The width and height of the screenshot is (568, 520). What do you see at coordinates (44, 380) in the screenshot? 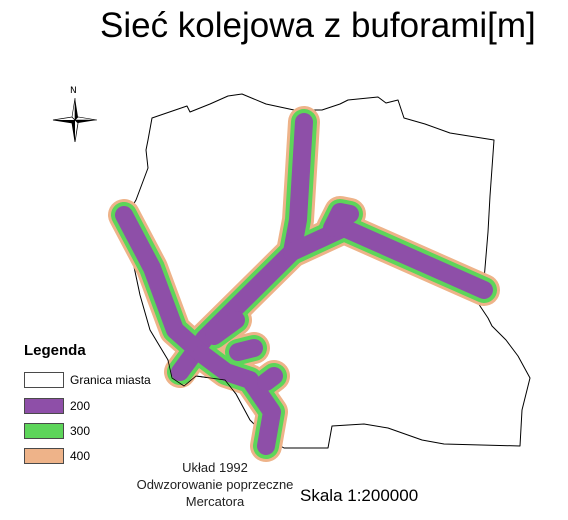
I see `legend-swatch-boundary` at bounding box center [44, 380].